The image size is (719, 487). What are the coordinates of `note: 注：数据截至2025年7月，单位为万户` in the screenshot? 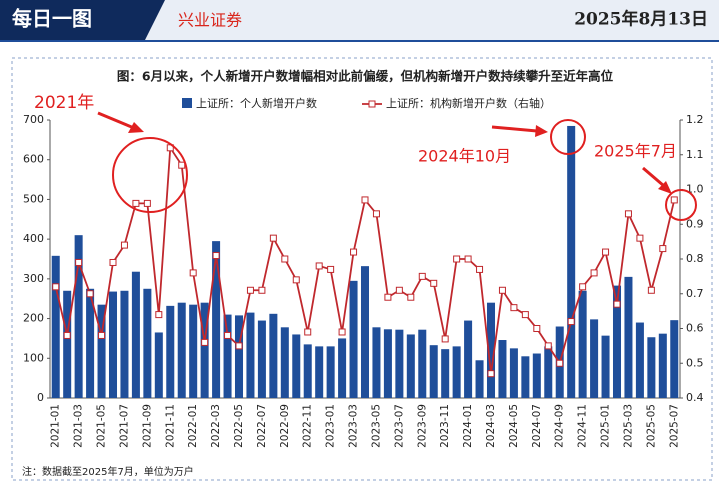 It's located at (108, 471).